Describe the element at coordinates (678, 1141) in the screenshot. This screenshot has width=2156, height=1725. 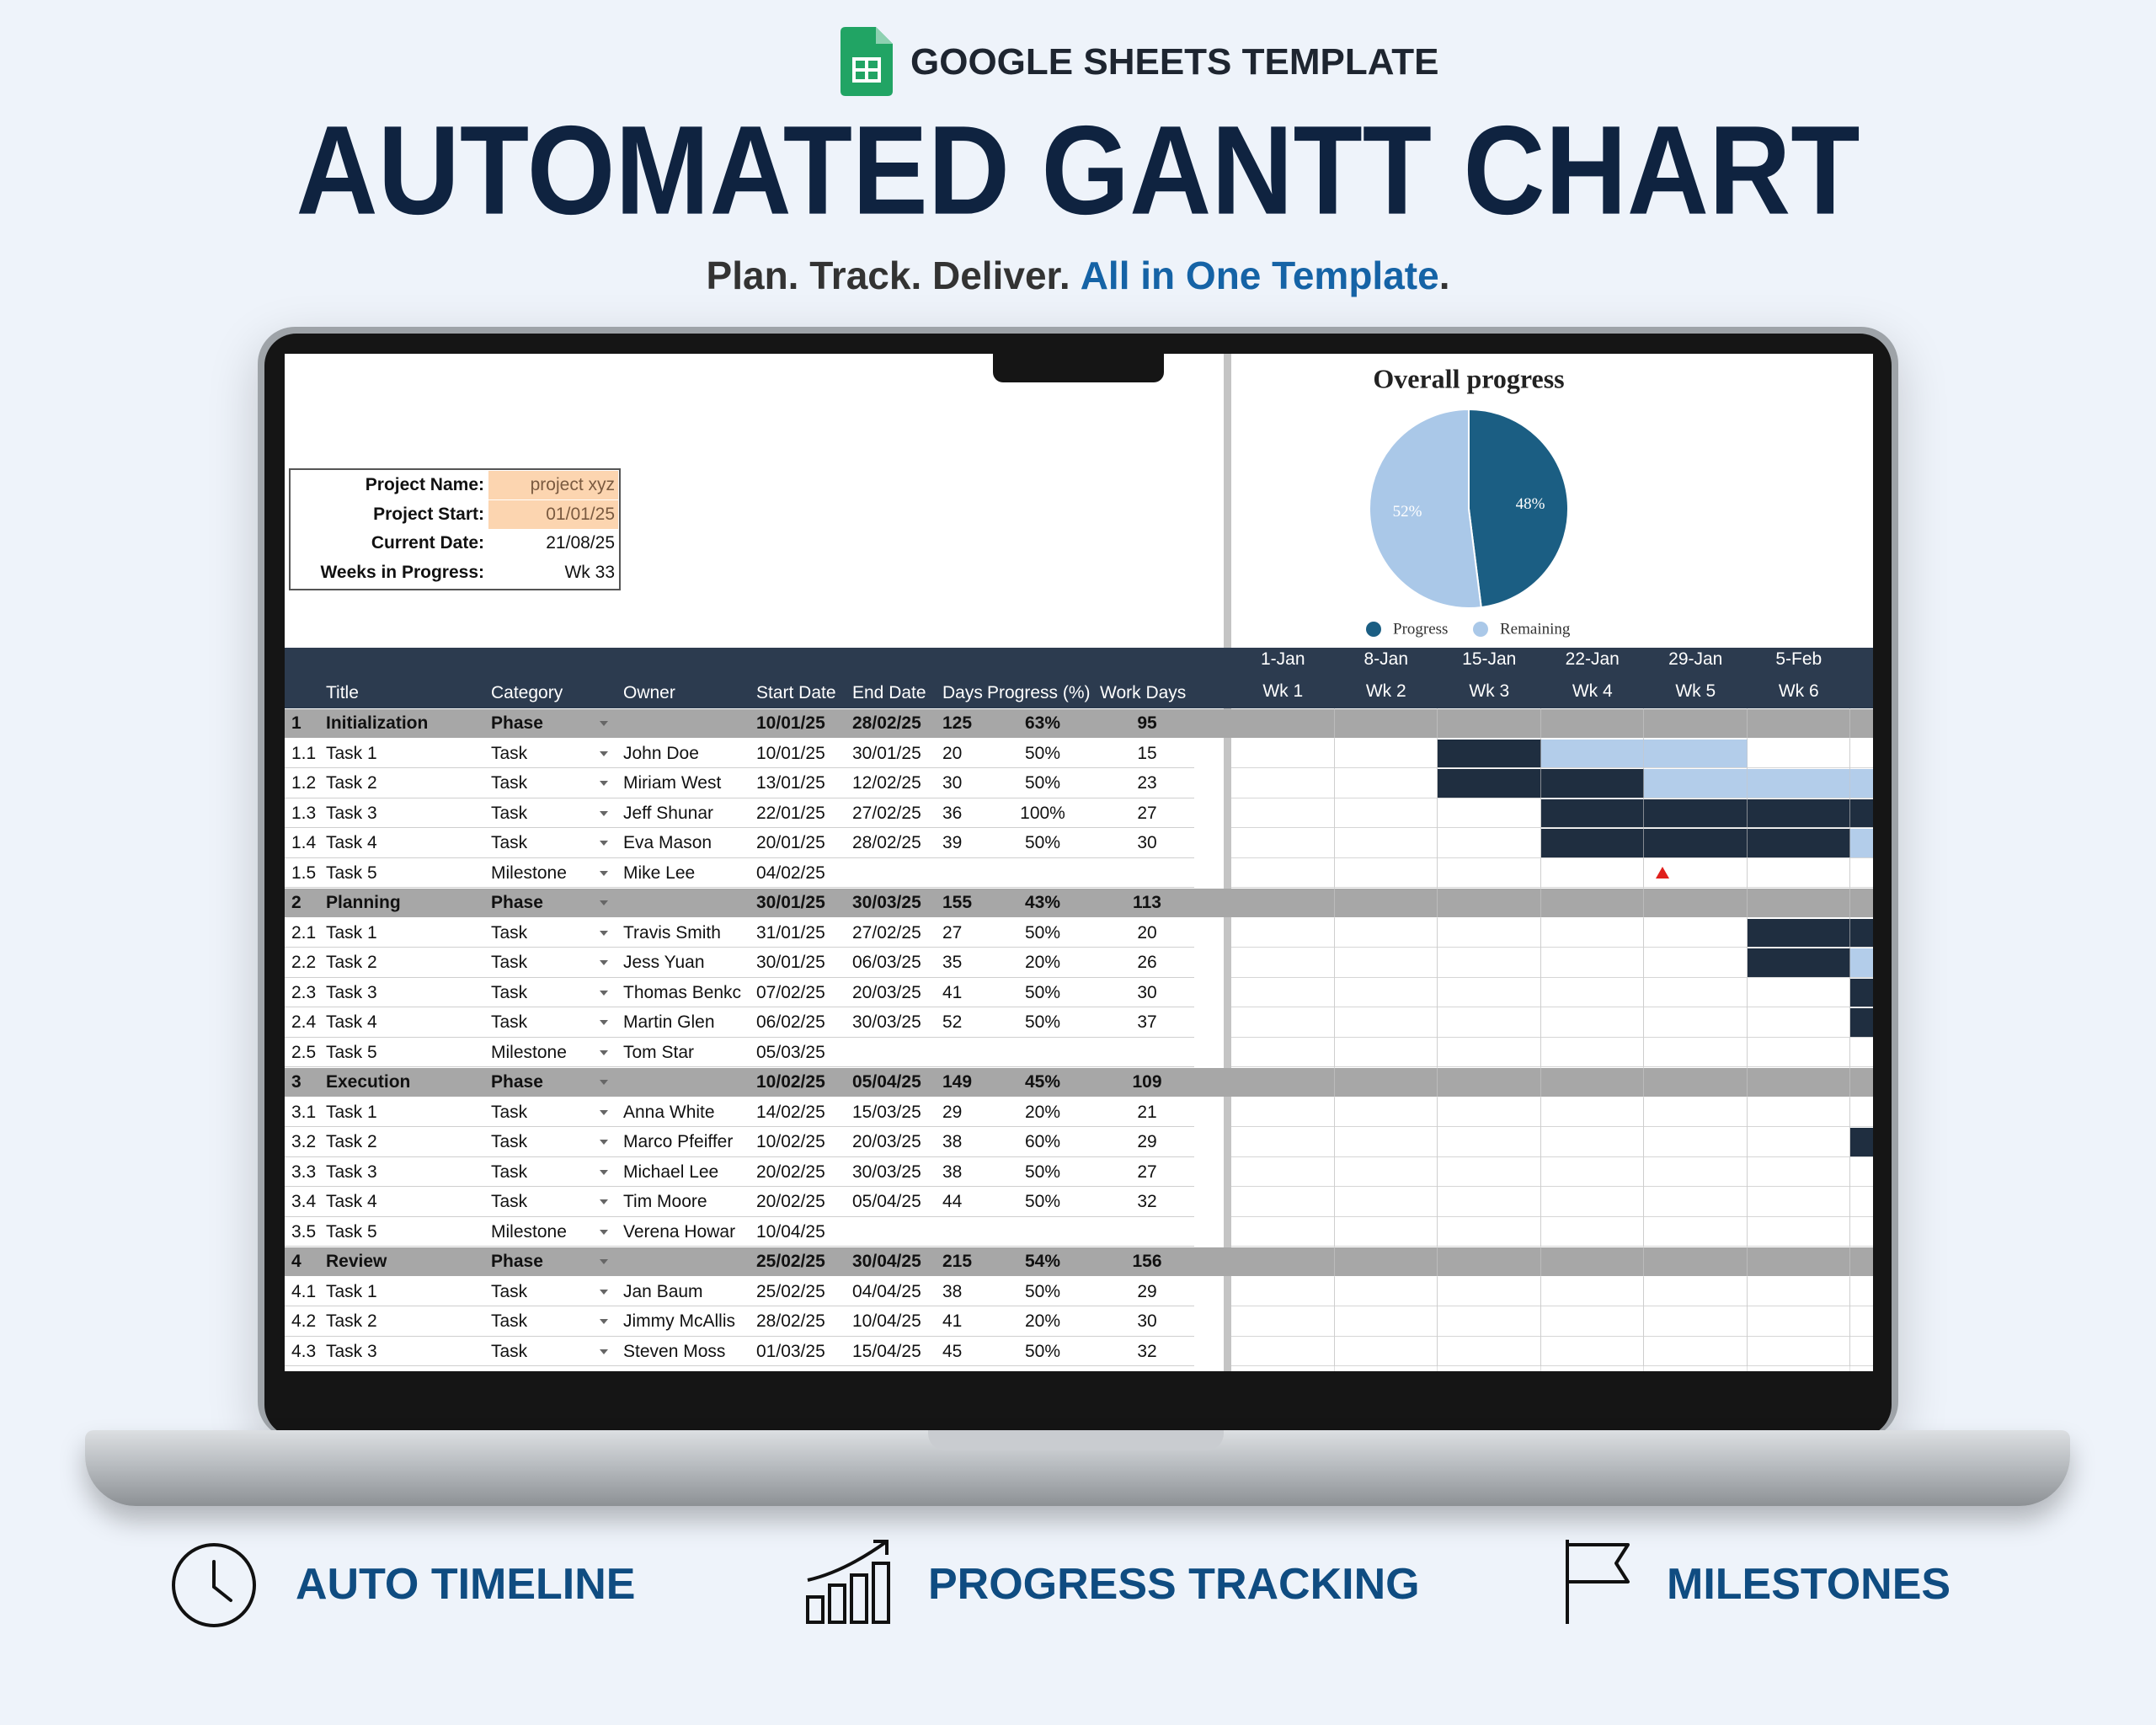
I see `cell-owner: Marco Pfeiffer` at that location.